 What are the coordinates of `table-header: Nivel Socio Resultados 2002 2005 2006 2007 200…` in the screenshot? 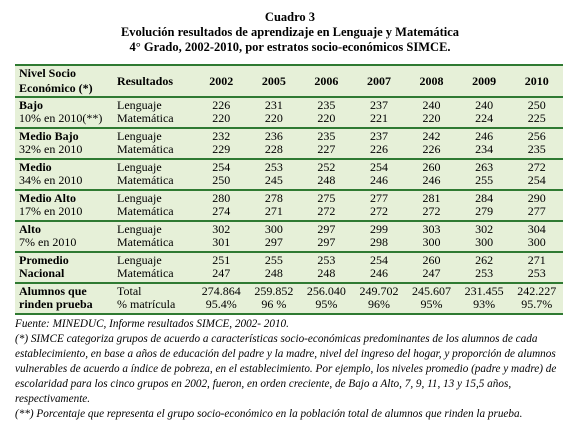 It's located at (289, 81).